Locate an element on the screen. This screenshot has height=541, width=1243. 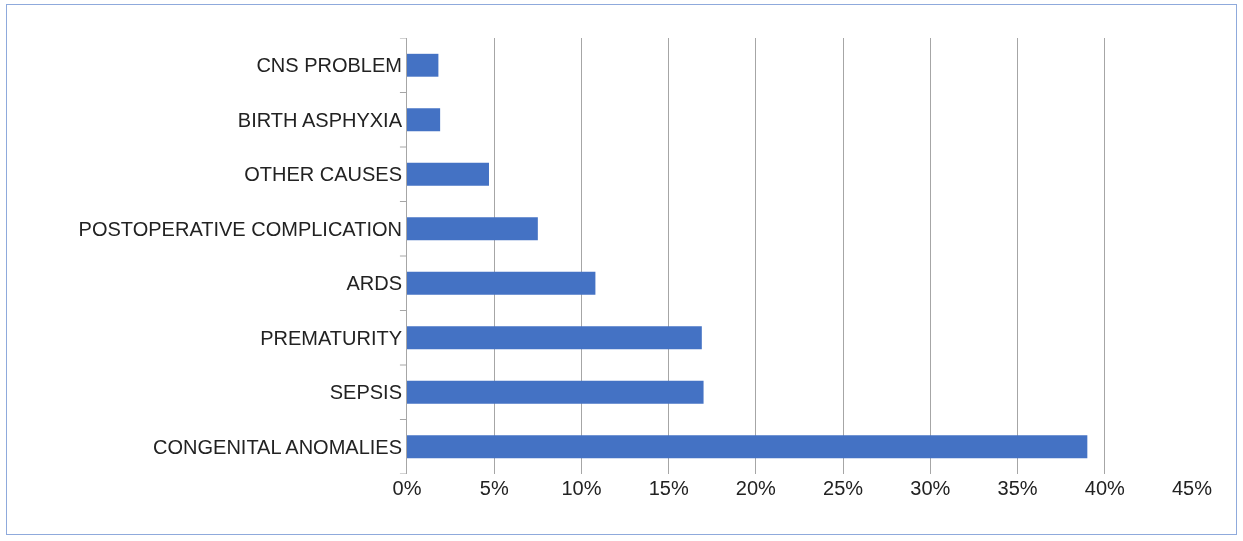
x-tick-label: 20% is located at coordinates (756, 488).